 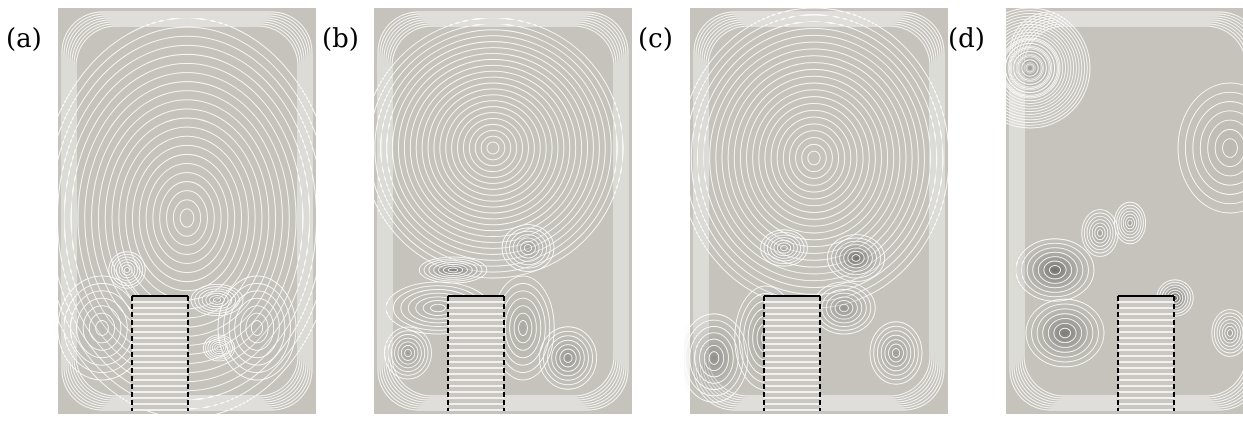 I want to click on panel-label-c: (c), so click(x=655, y=39).